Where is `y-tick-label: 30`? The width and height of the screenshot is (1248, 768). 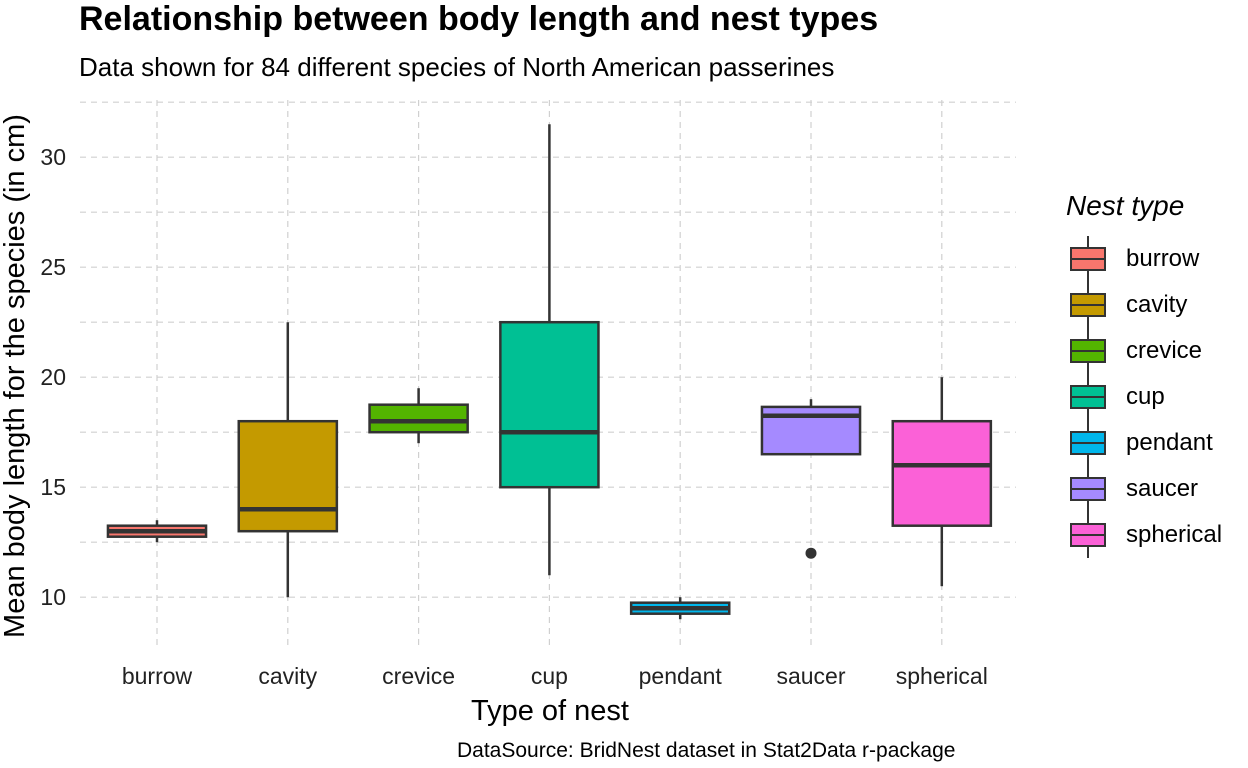
y-tick-label: 30 is located at coordinates (53, 157).